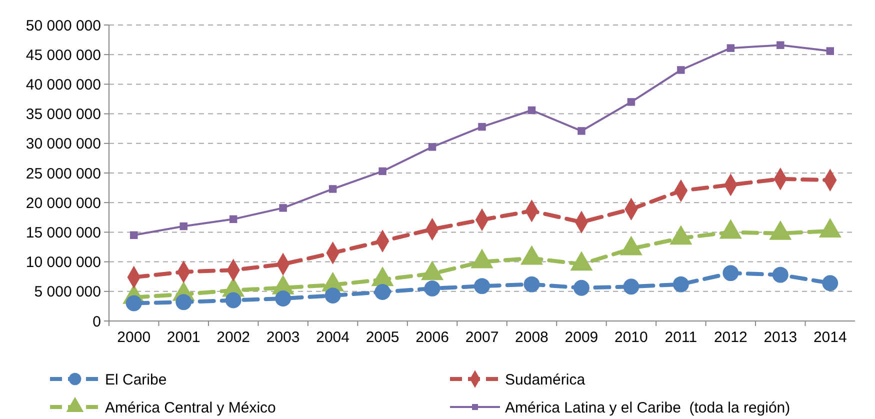 The width and height of the screenshot is (875, 419). What do you see at coordinates (531, 337) in the screenshot?
I see `x-tick-label: 2008` at bounding box center [531, 337].